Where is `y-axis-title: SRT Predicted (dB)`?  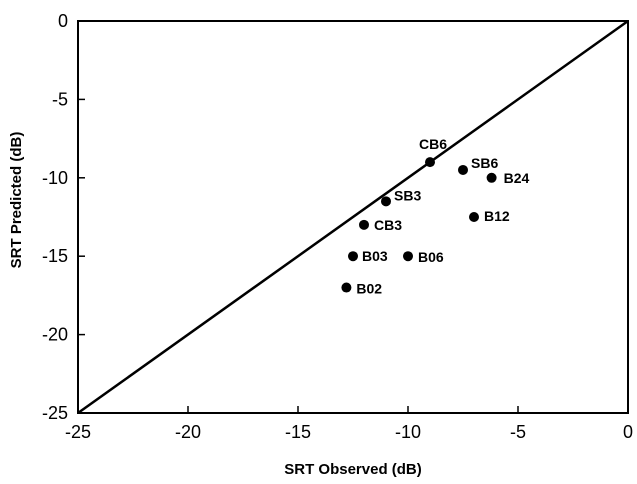
y-axis-title: SRT Predicted (dB) is located at coordinates (16, 200).